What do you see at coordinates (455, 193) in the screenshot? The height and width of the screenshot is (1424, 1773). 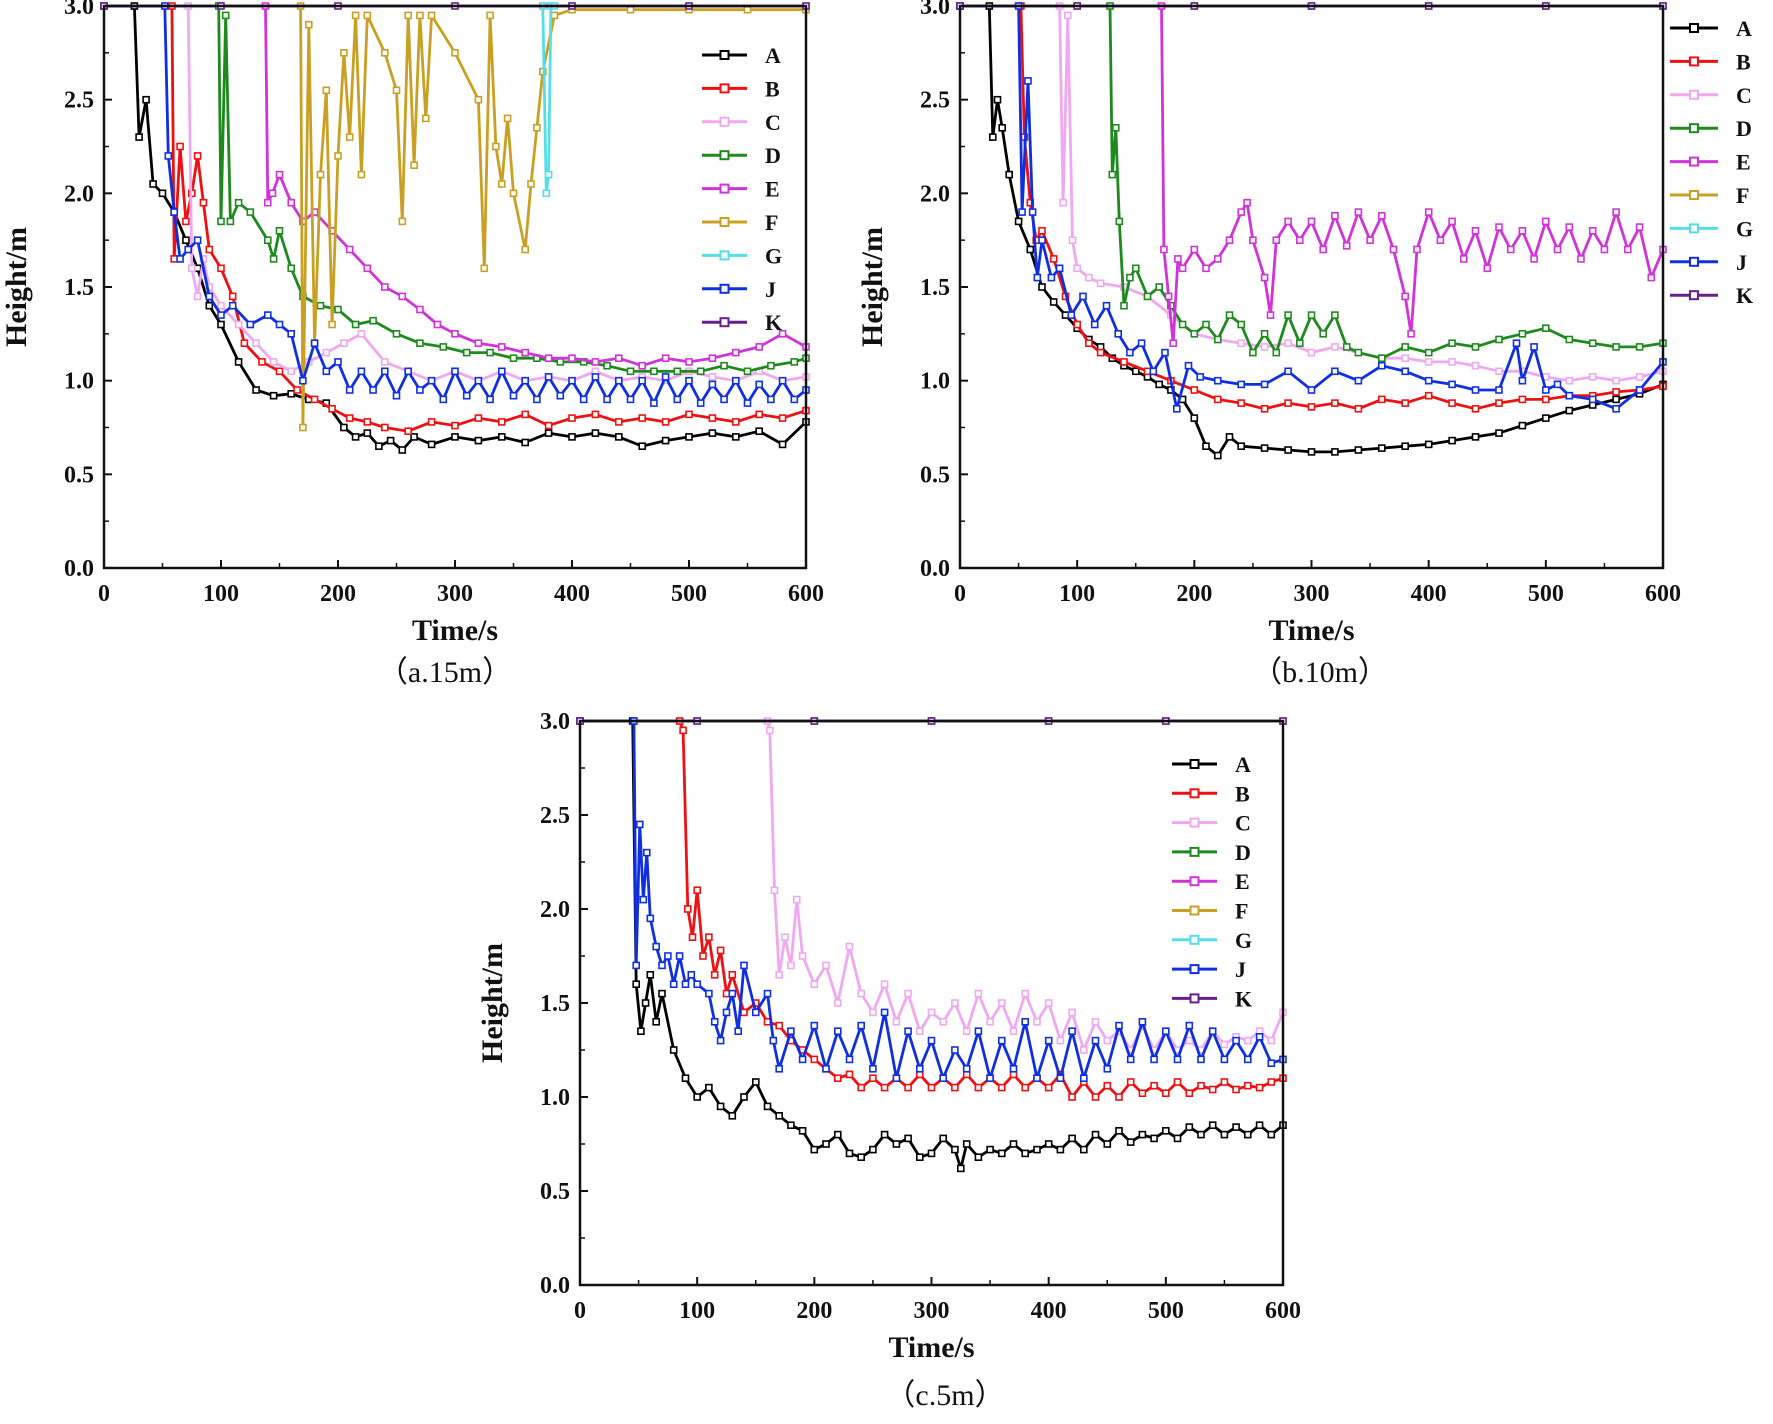 I see `series-line-C` at bounding box center [455, 193].